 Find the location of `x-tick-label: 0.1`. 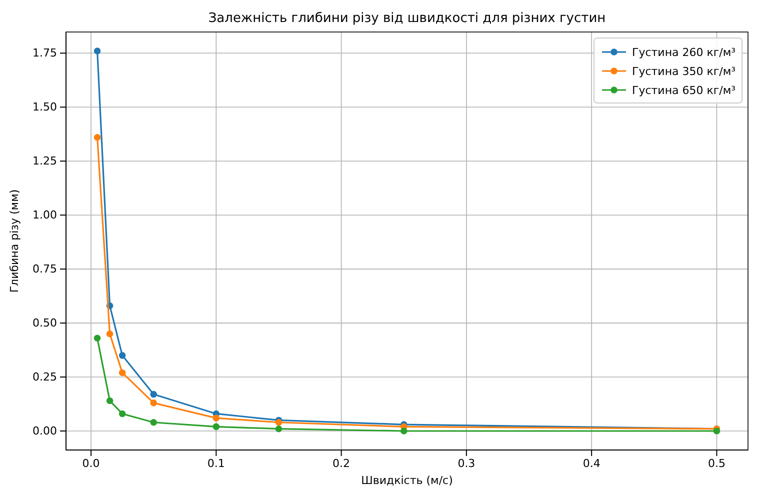

x-tick-label: 0.1 is located at coordinates (216, 463).